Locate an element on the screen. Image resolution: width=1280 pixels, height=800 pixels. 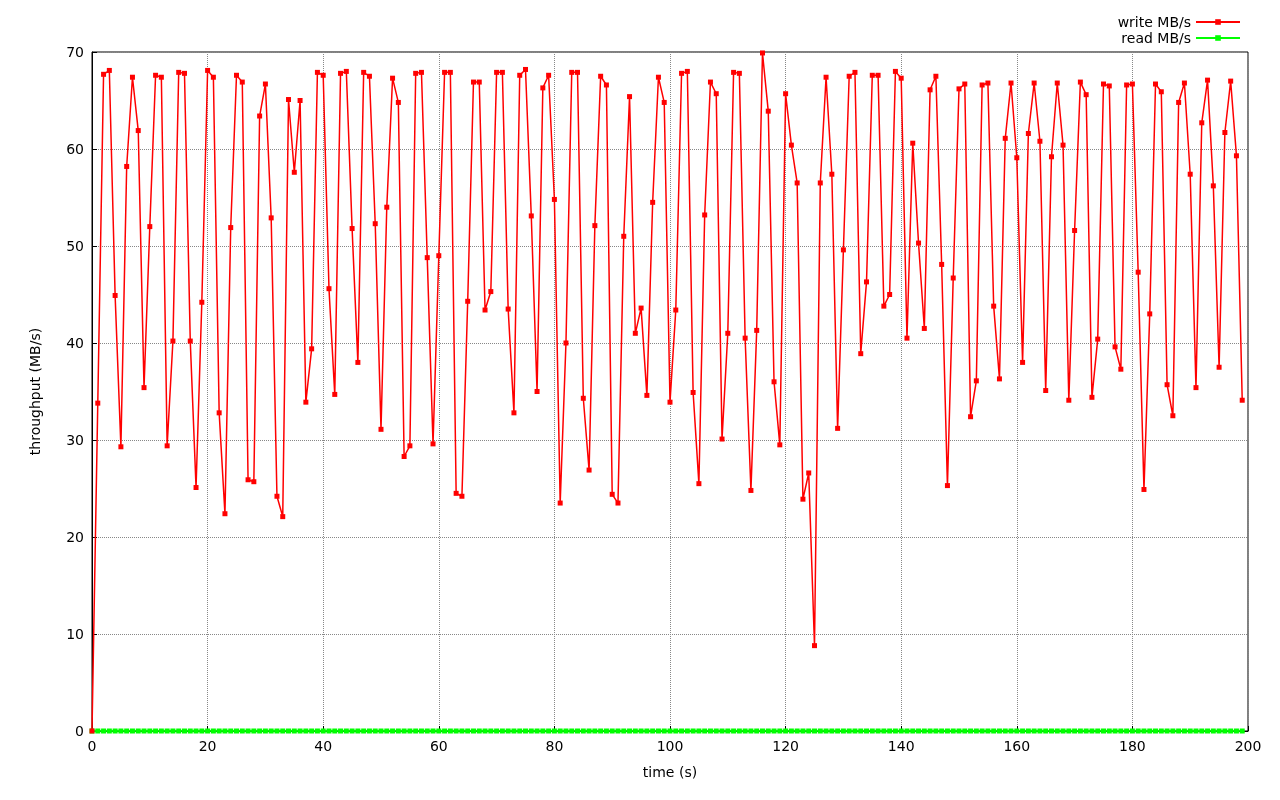
y-tick-label: 10 is located at coordinates (75, 634).